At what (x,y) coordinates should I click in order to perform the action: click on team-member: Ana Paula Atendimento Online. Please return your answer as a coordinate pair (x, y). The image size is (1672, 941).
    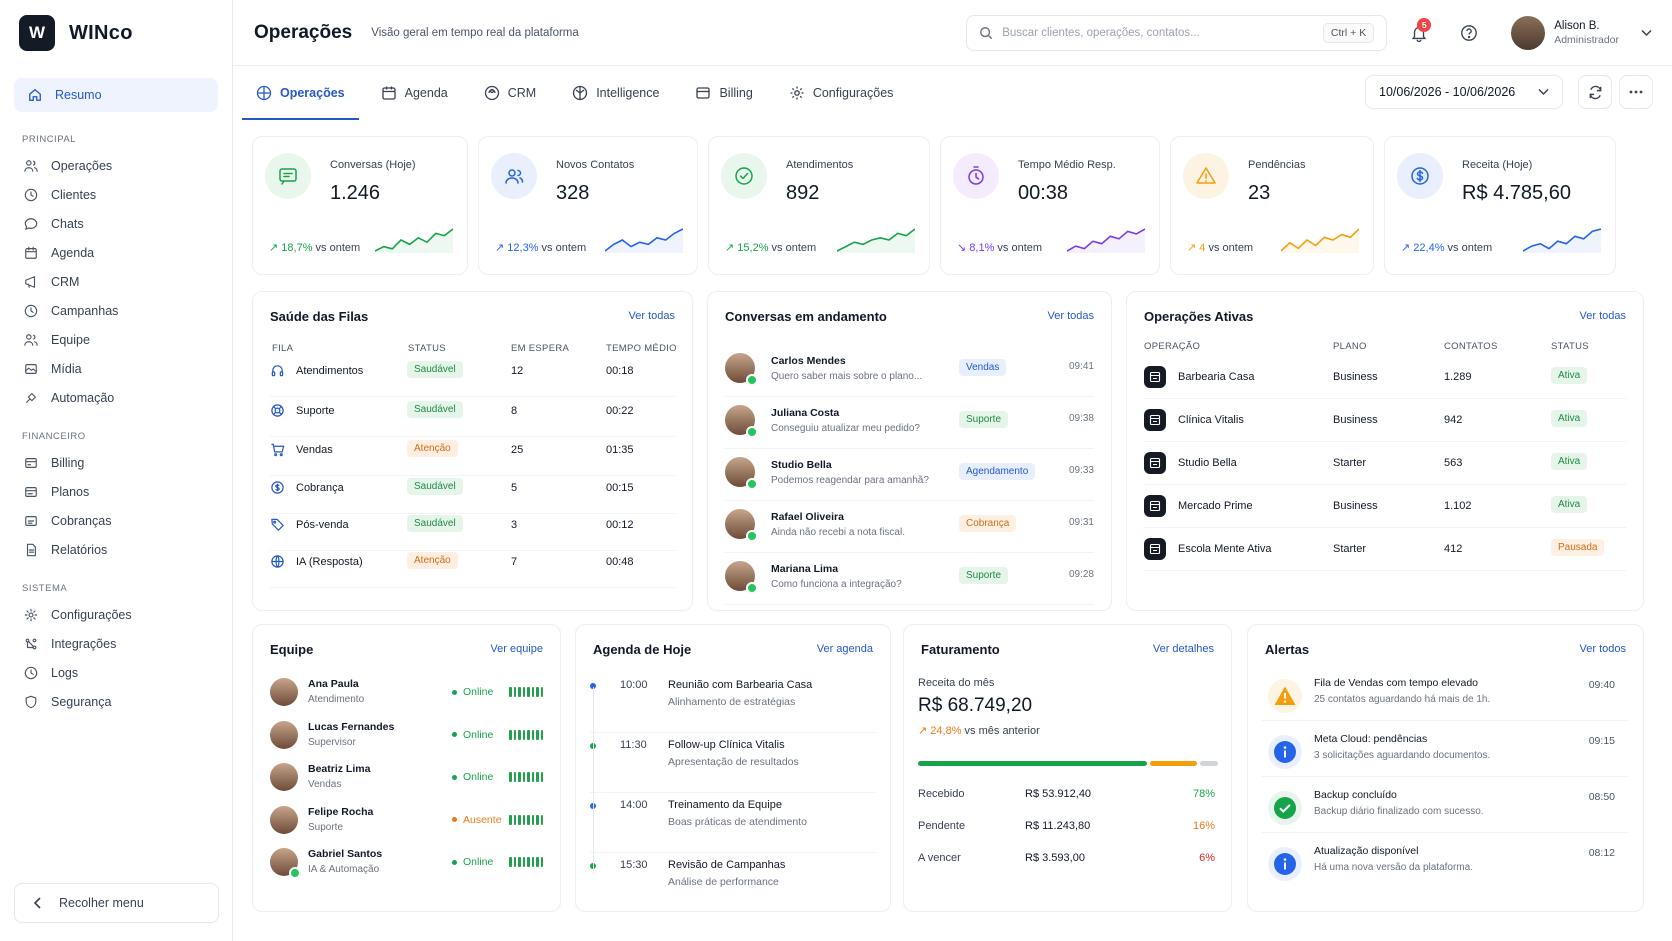
    Looking at the image, I should click on (406, 693).